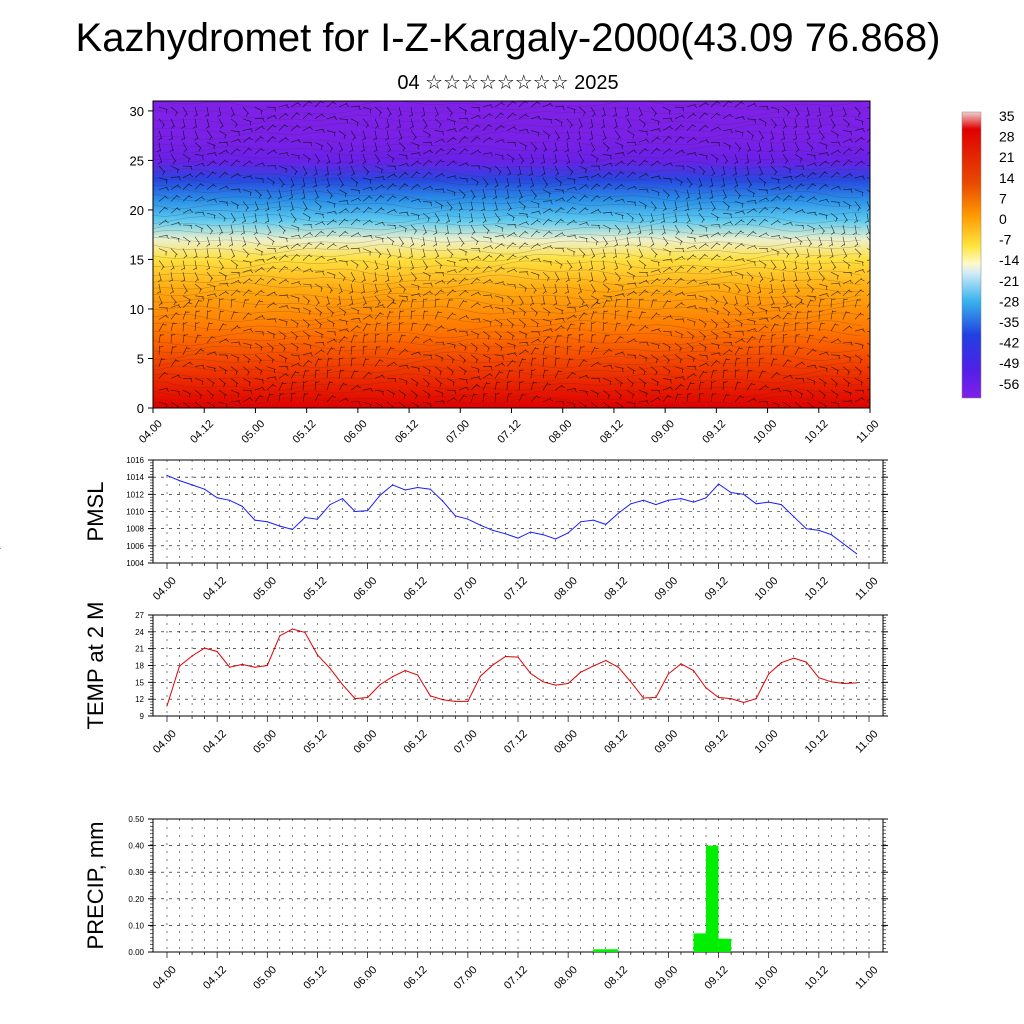  Describe the element at coordinates (606, 950) in the screenshot. I see `precip-bar` at that location.